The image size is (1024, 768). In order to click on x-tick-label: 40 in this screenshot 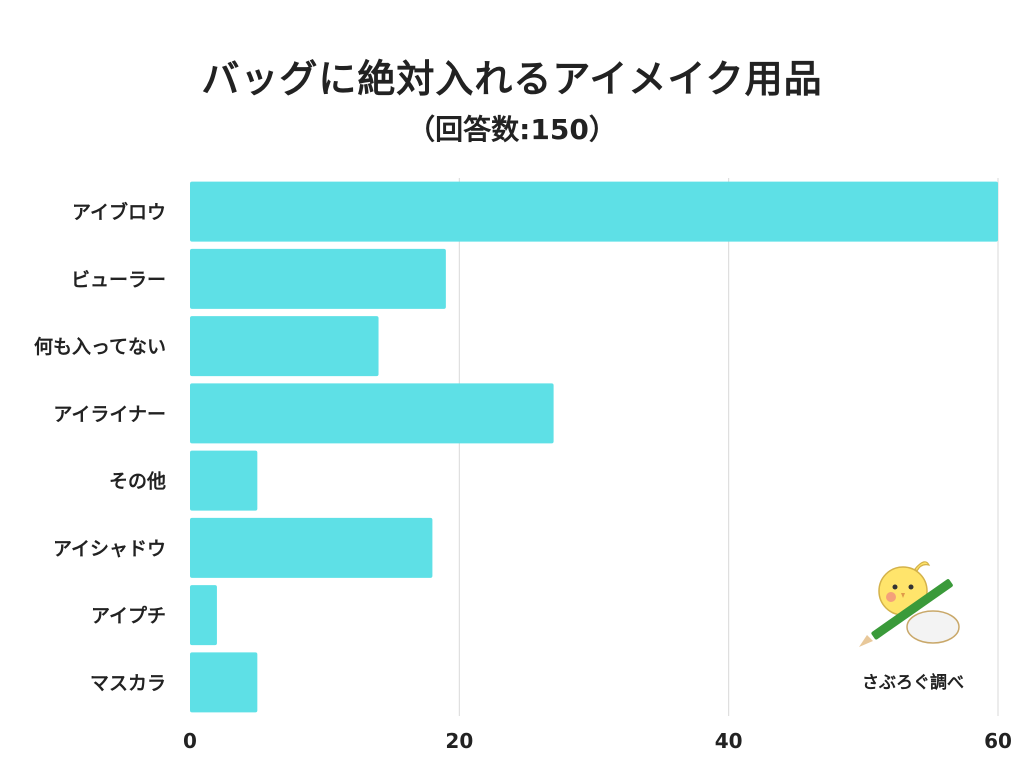, I will do `click(729, 741)`.